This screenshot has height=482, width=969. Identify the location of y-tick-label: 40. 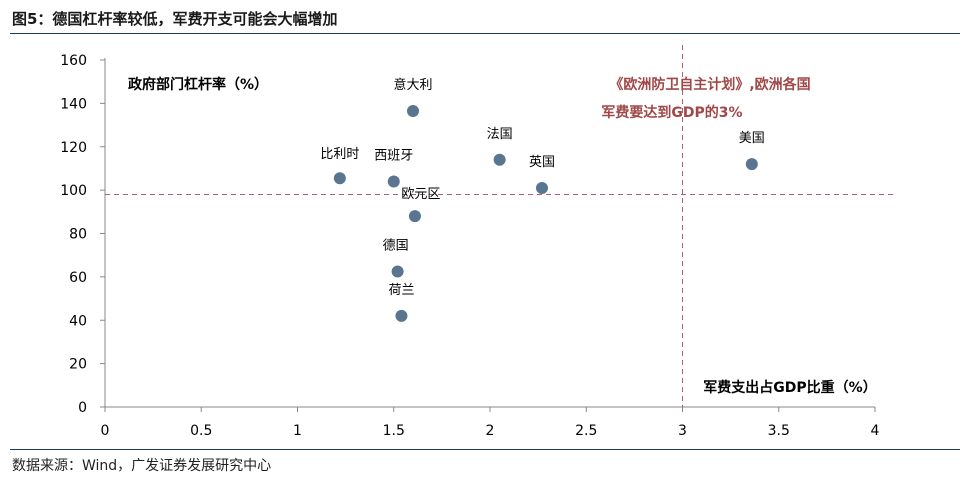
(78, 321).